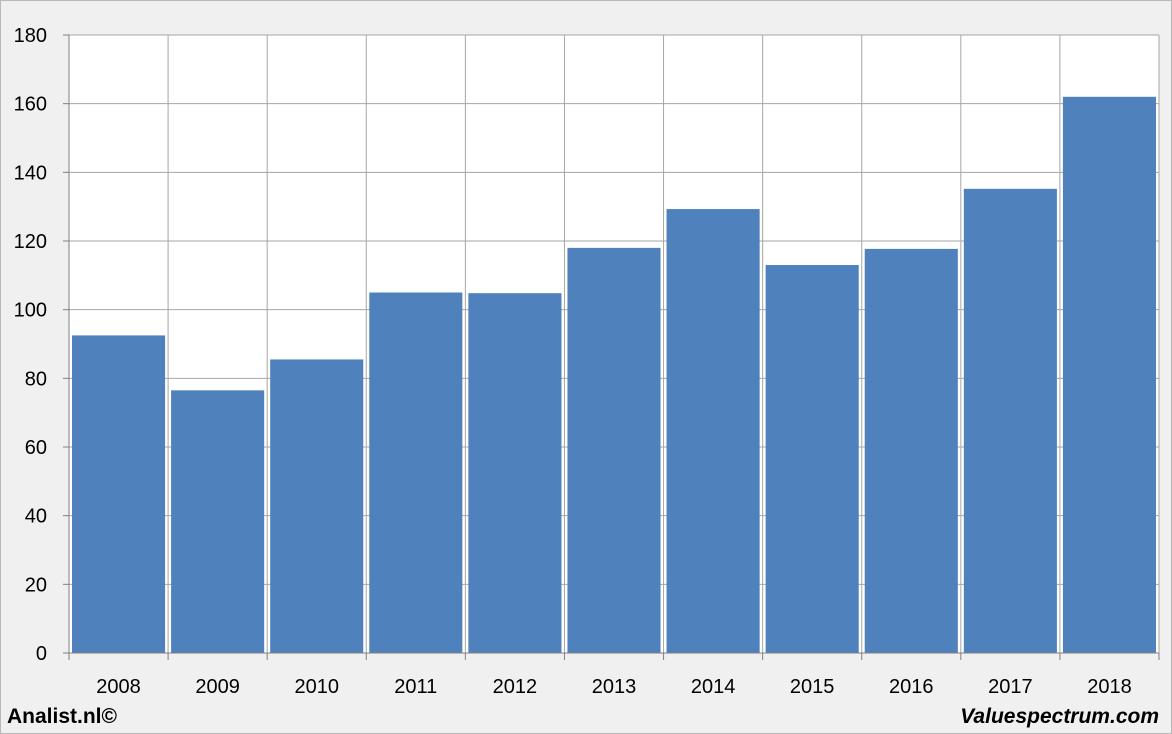 The image size is (1172, 734). I want to click on bar-2011, so click(416, 472).